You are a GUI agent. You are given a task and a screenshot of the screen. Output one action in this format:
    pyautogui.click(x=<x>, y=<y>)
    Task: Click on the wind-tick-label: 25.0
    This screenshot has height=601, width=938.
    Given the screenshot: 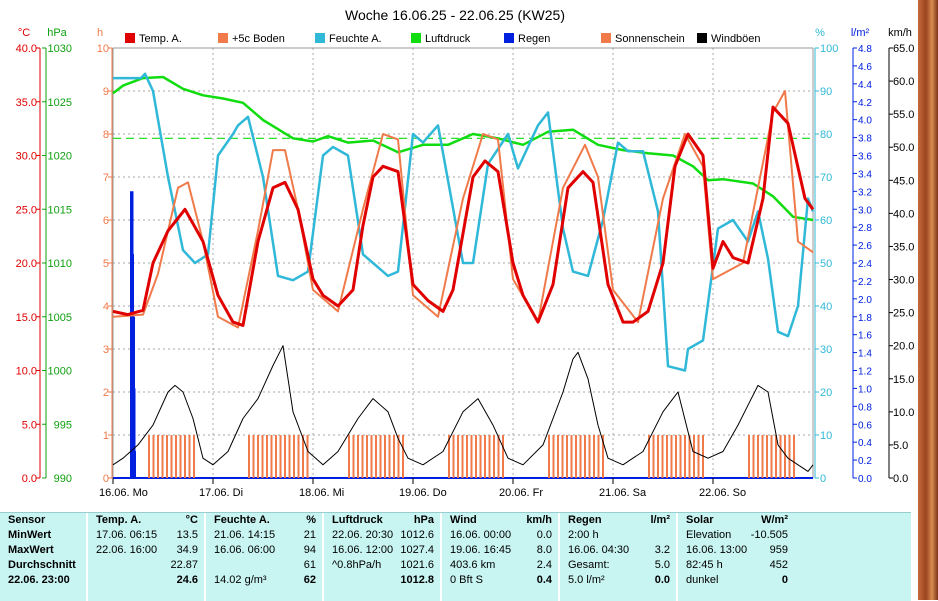 What is the action you would take?
    pyautogui.click(x=903, y=314)
    